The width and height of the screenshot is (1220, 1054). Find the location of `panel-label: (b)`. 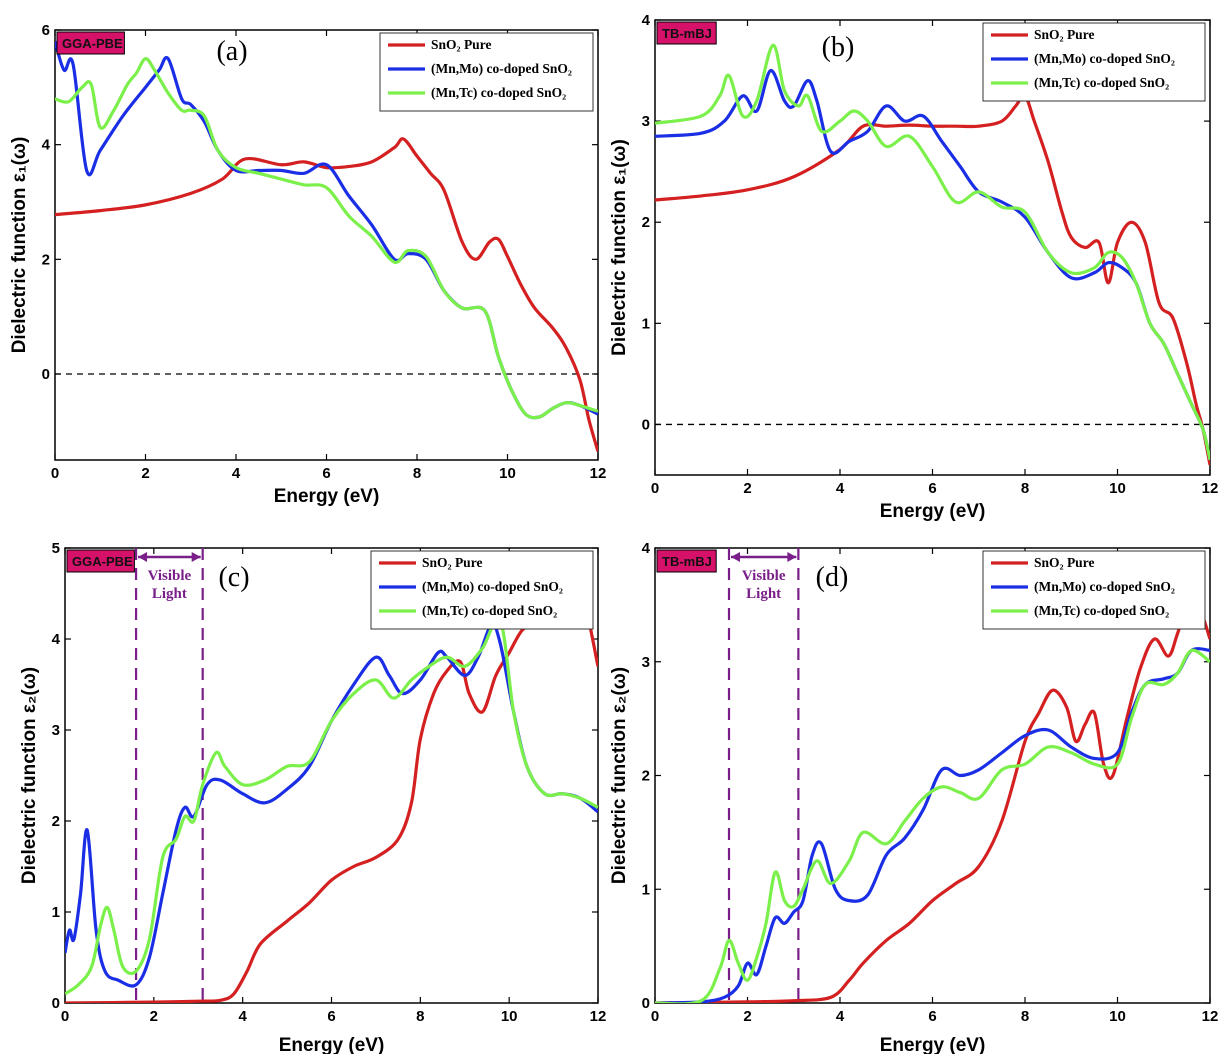

panel-label: (b) is located at coordinates (838, 47).